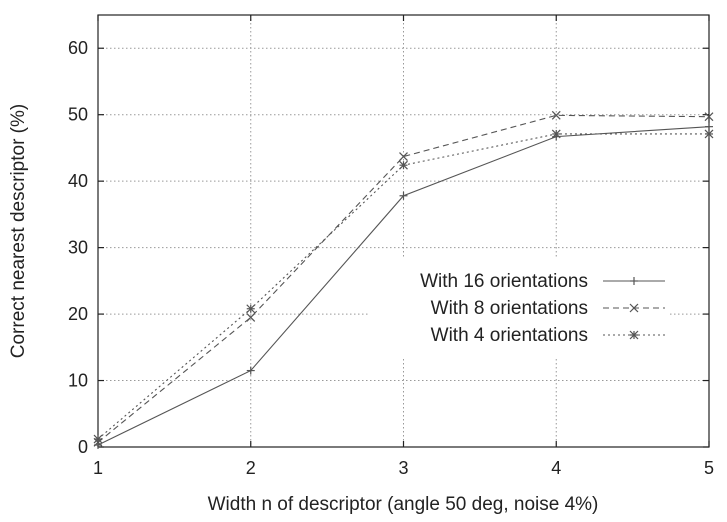  What do you see at coordinates (18, 231) in the screenshot?
I see `y-axis-label: Correct nearest descriptor (%)` at bounding box center [18, 231].